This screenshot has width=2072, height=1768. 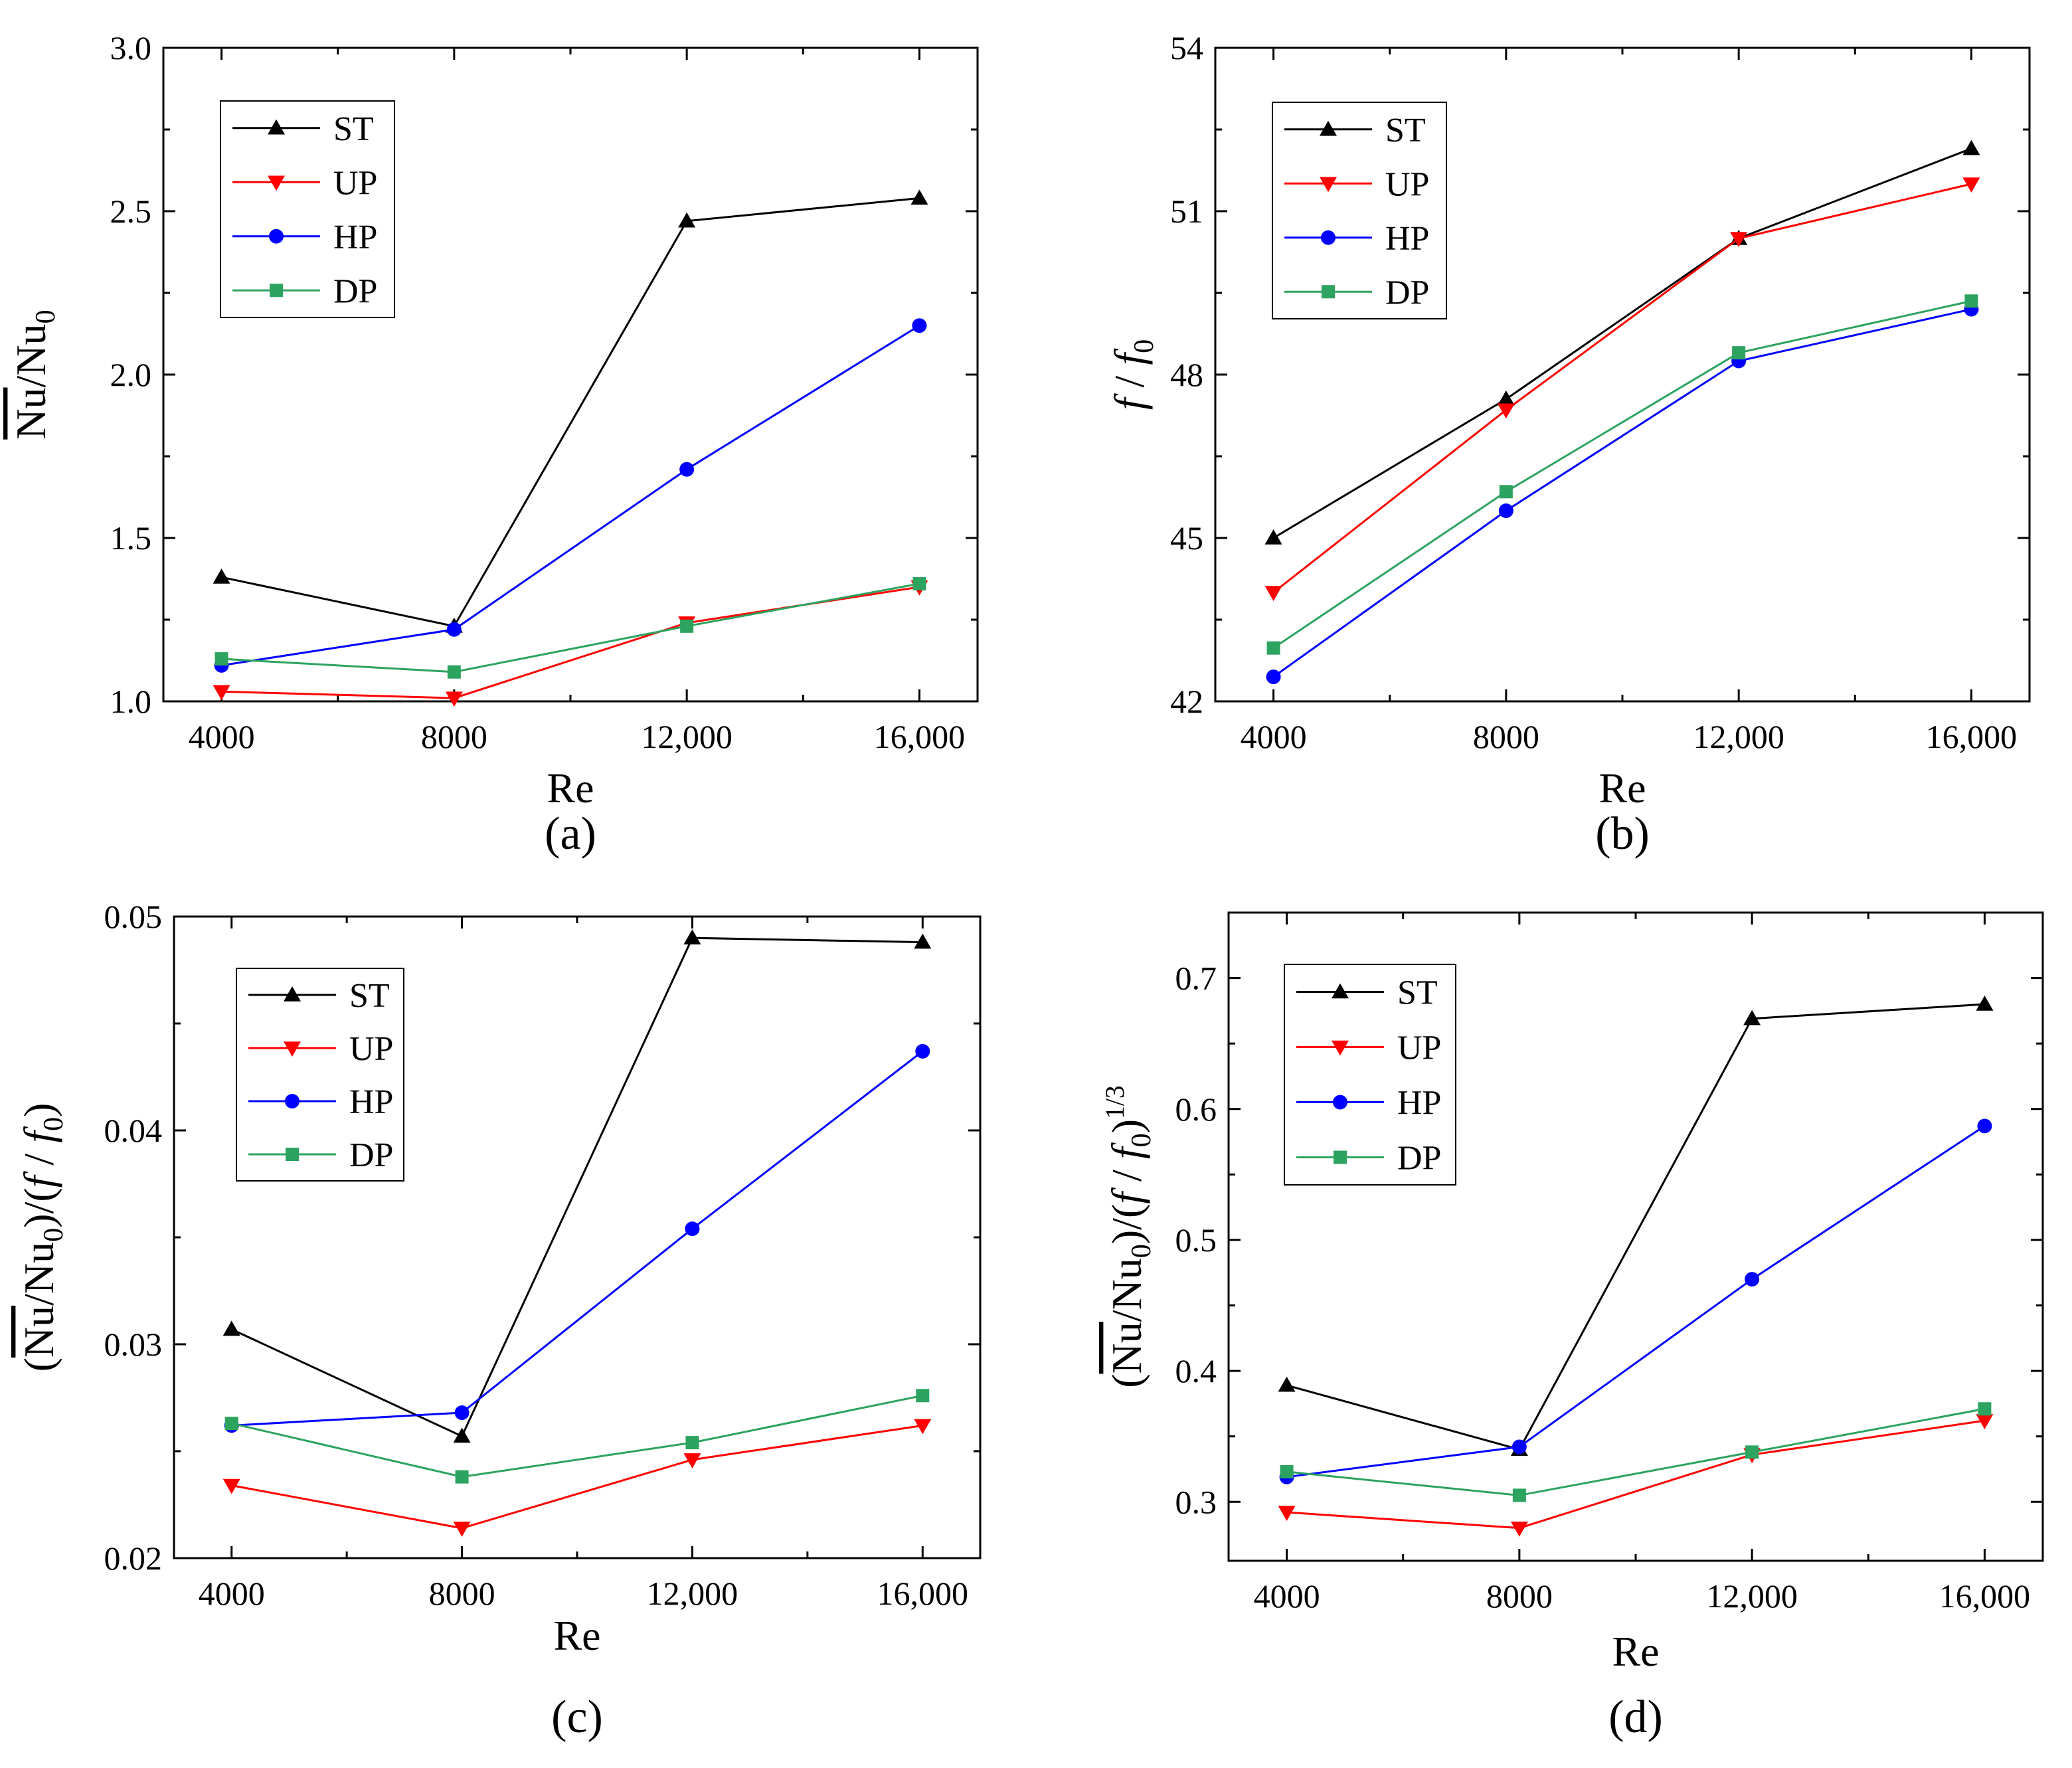 What do you see at coordinates (1186, 211) in the screenshot?
I see `y-tick-label: 51` at bounding box center [1186, 211].